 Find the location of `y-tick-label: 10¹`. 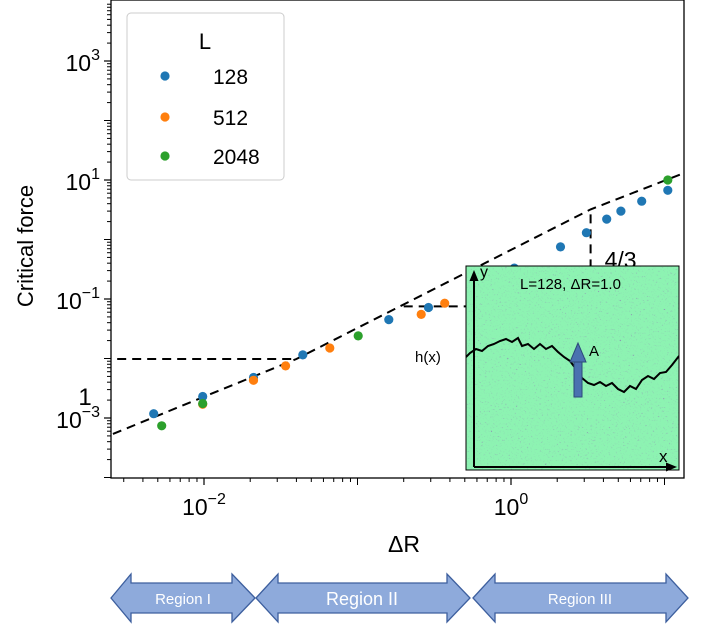

y-tick-label: 10¹ is located at coordinates (83, 180).